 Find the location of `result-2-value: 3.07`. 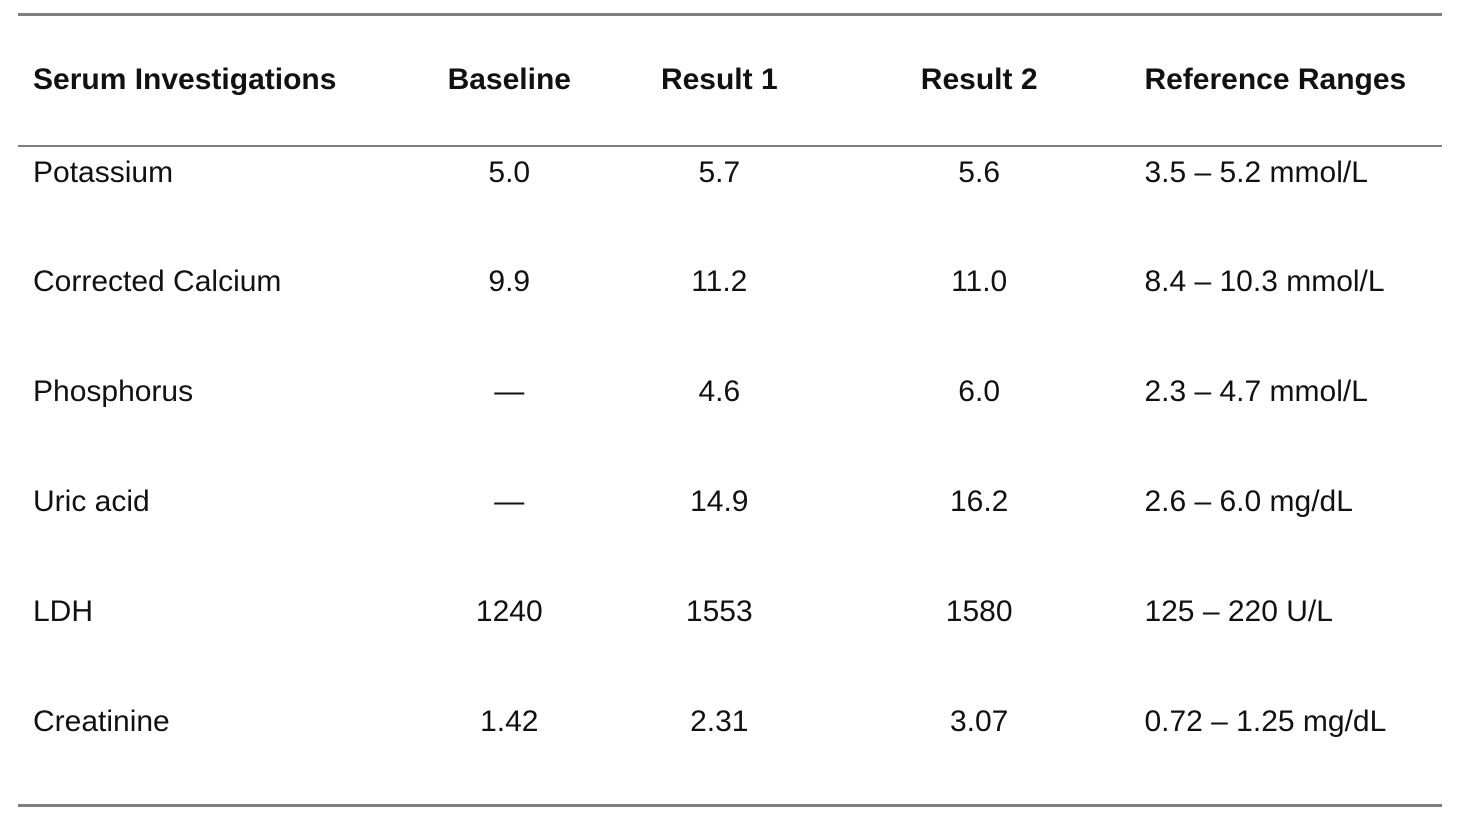

result-2-value: 3.07 is located at coordinates (979, 721).